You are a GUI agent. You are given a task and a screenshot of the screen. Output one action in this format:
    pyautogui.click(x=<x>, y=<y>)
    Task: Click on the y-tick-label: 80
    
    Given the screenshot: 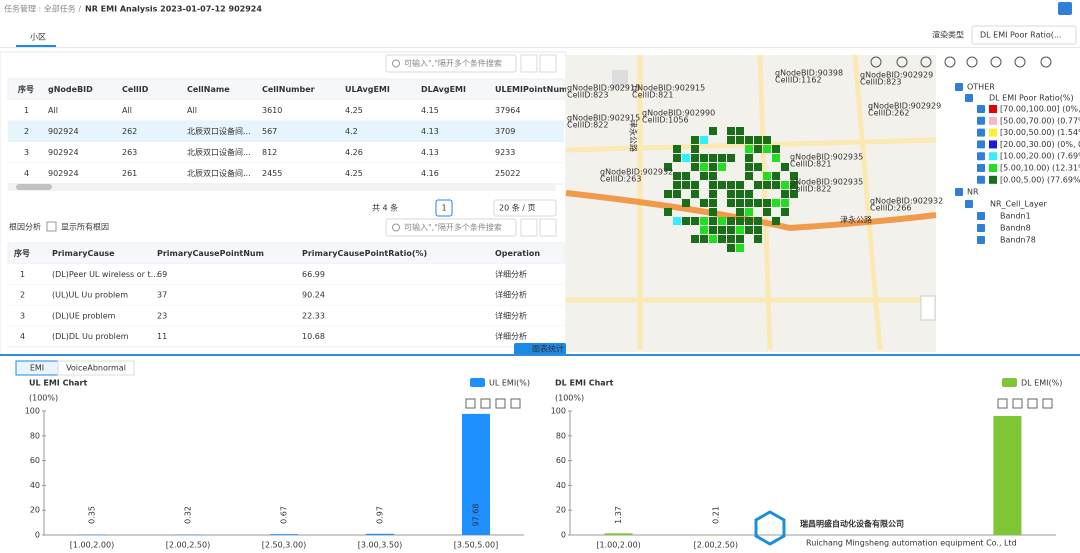 What is the action you would take?
    pyautogui.click(x=561, y=435)
    